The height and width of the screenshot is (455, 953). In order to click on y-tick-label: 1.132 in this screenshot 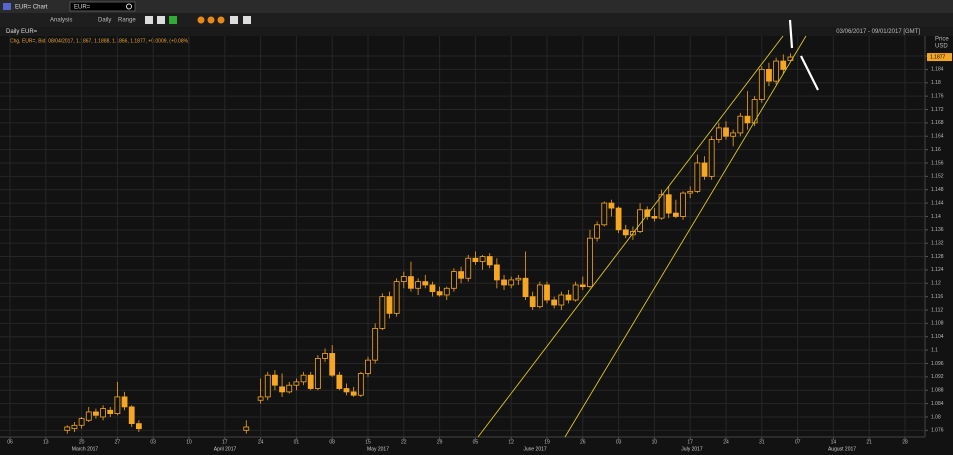, I will do `click(937, 244)`.